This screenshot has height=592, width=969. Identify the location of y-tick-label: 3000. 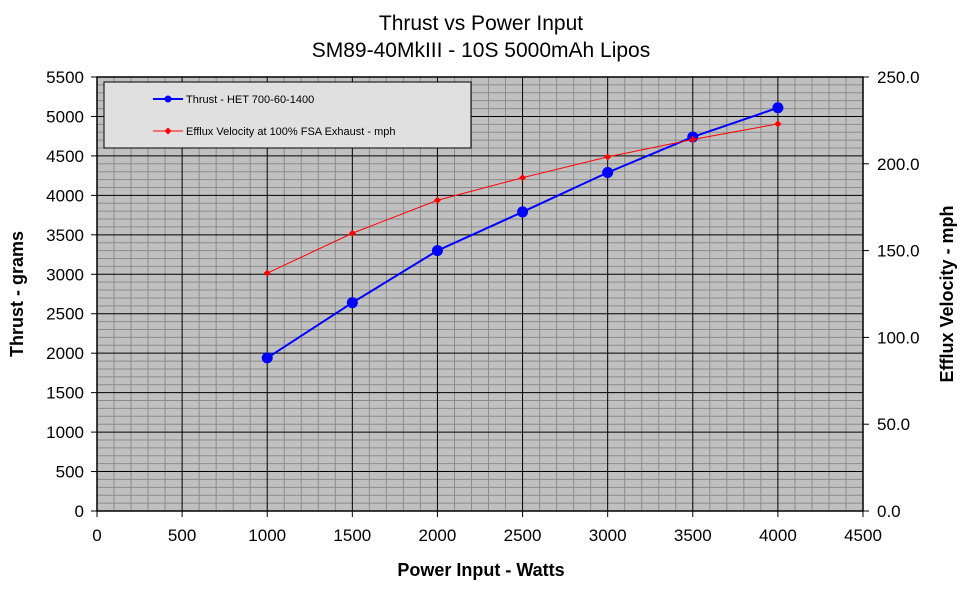
(65, 274).